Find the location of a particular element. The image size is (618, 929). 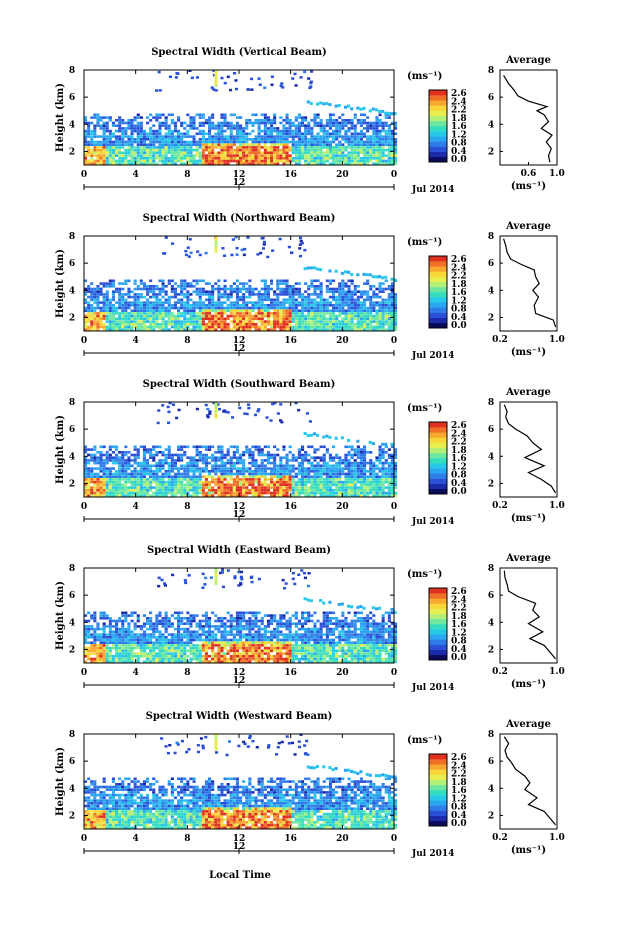

colorbar-swatch is located at coordinates (438, 305).